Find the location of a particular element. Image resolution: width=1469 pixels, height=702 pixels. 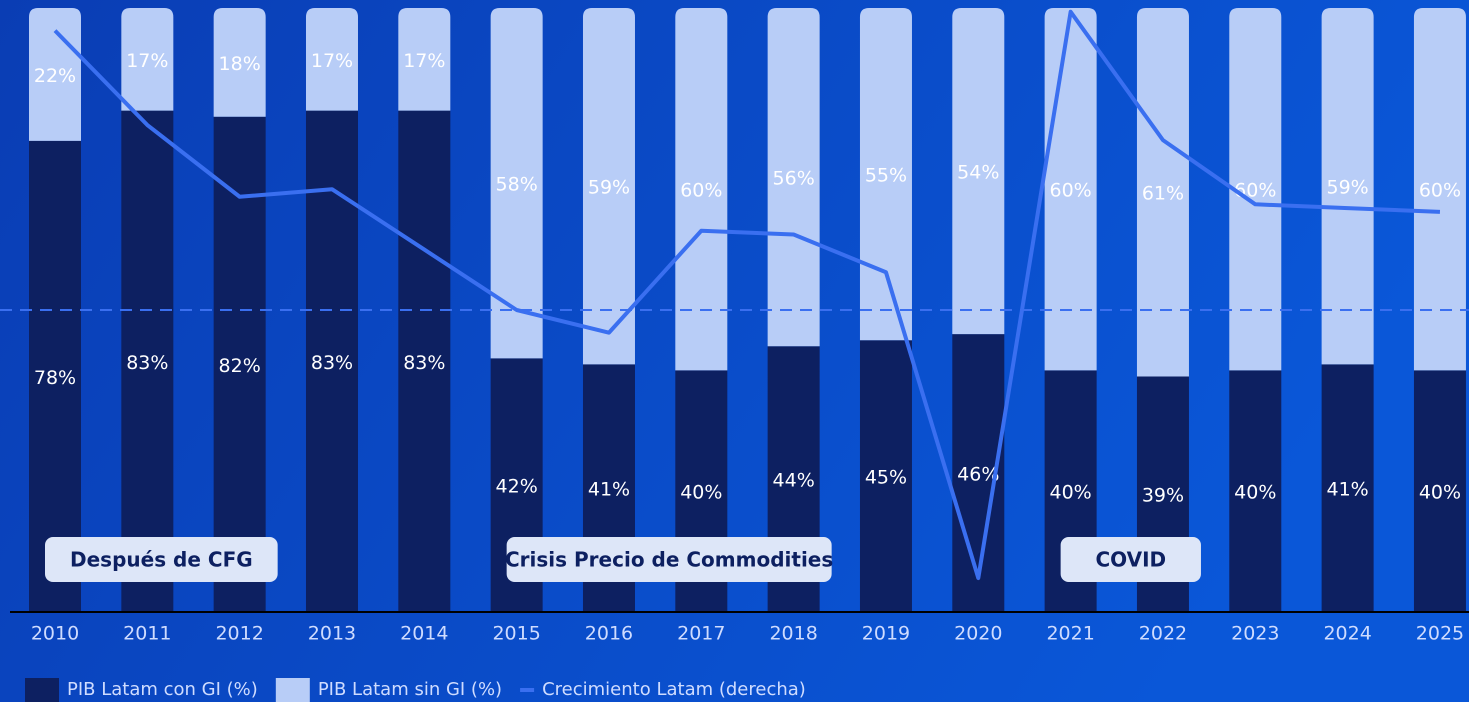

x-tick-label: 2013 is located at coordinates (332, 634).